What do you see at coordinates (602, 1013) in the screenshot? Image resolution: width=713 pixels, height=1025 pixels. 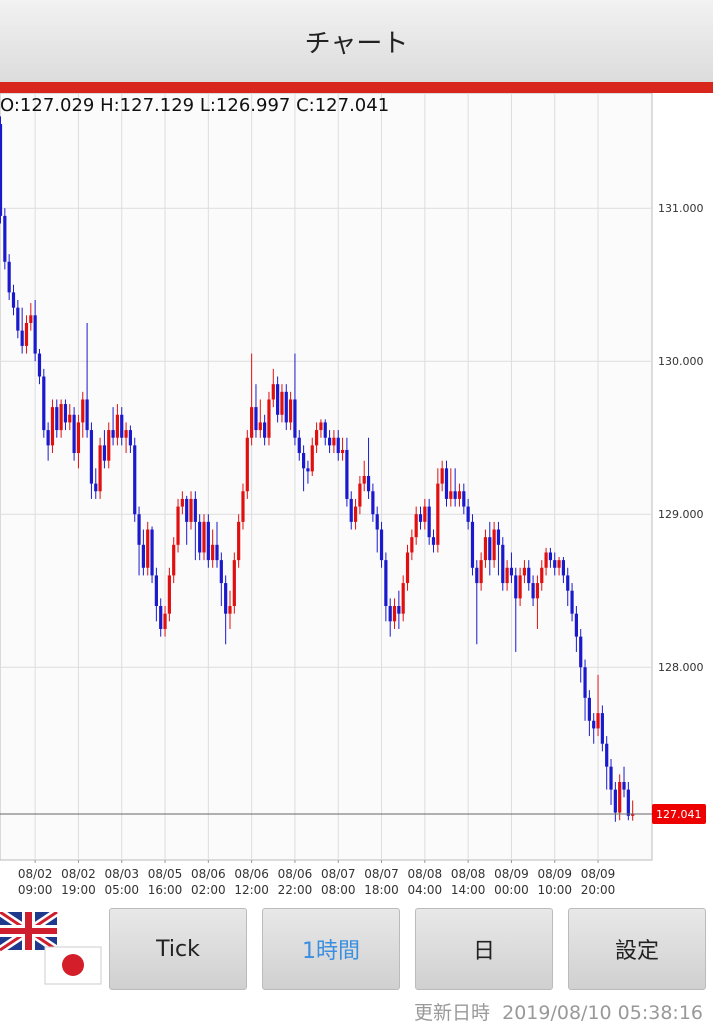 I see `update-timestamp: 2019/08/10 05:38:16` at bounding box center [602, 1013].